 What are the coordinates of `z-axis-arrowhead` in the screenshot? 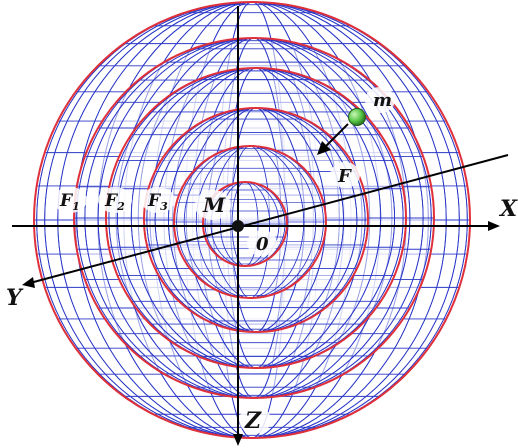 It's located at (238, 440).